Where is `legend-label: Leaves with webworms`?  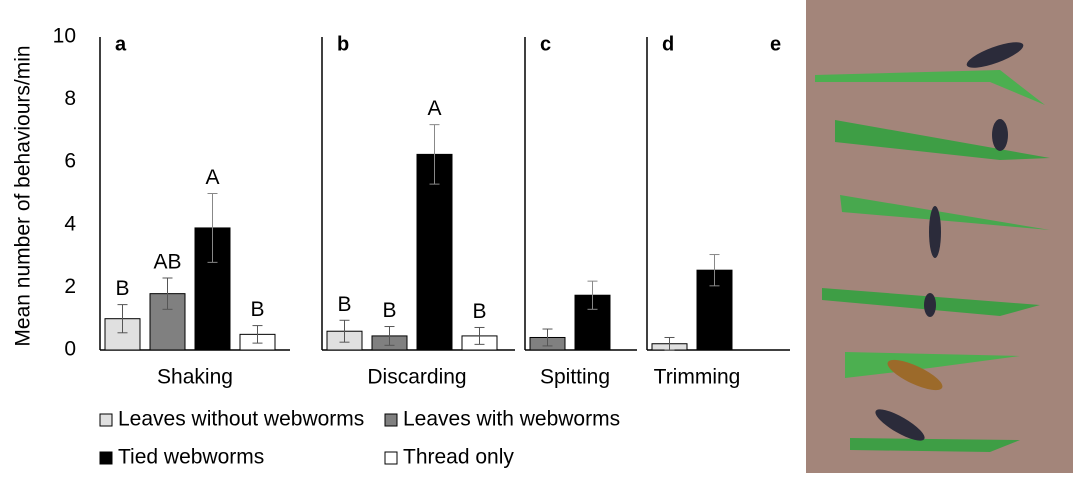
legend-label: Leaves with webworms is located at coordinates (511, 419).